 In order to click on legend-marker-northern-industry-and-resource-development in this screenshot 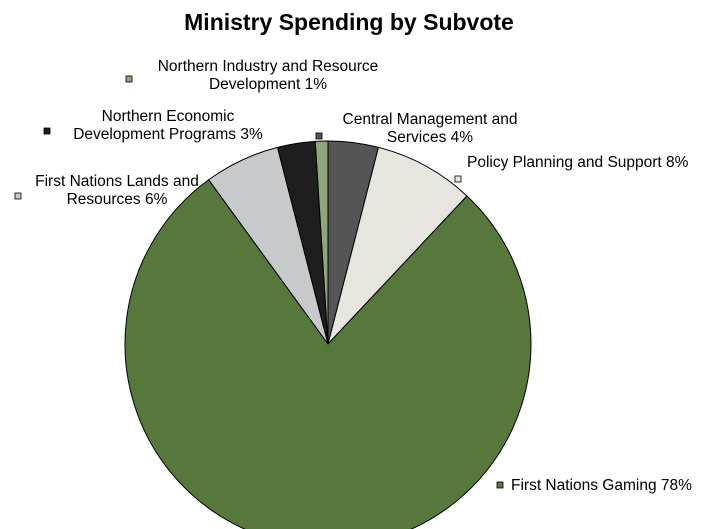, I will do `click(129, 79)`.